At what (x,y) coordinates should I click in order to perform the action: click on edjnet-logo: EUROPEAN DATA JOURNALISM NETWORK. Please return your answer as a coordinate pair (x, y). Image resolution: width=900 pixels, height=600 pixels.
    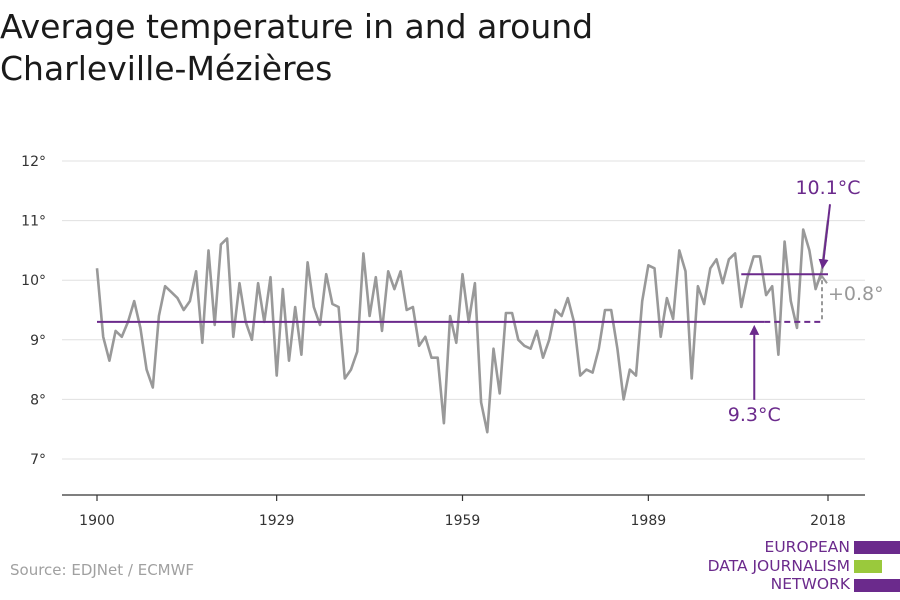
    Looking at the image, I should click on (800, 567).